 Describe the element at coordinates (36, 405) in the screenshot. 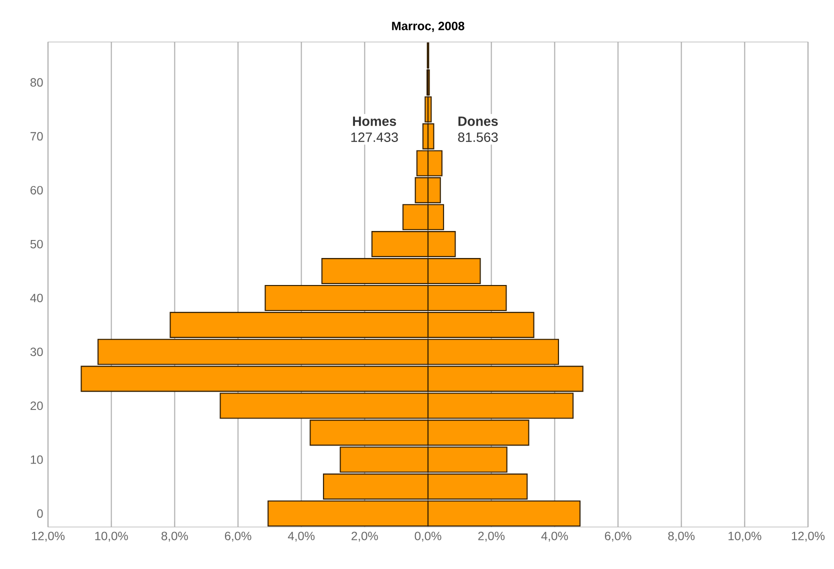

I see `y-tick-label: 20` at that location.